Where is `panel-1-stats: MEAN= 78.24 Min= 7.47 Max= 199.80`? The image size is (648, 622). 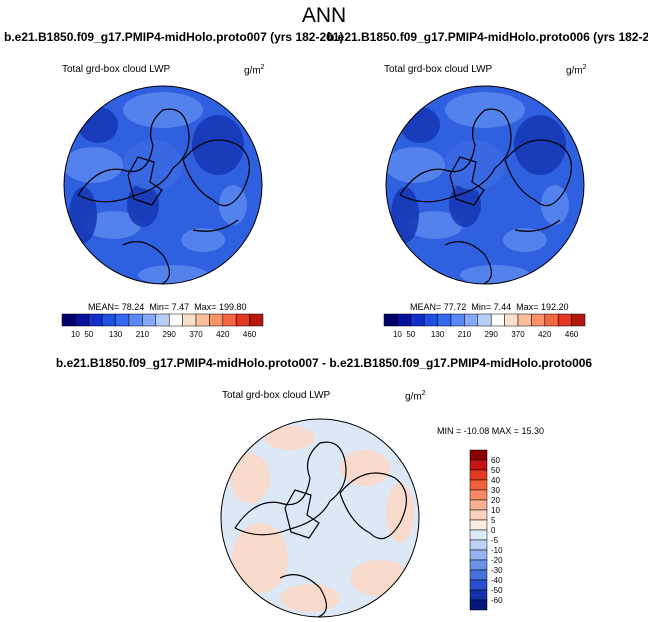 panel-1-stats: MEAN= 78.24 Min= 7.47 Max= 199.80 is located at coordinates (167, 307).